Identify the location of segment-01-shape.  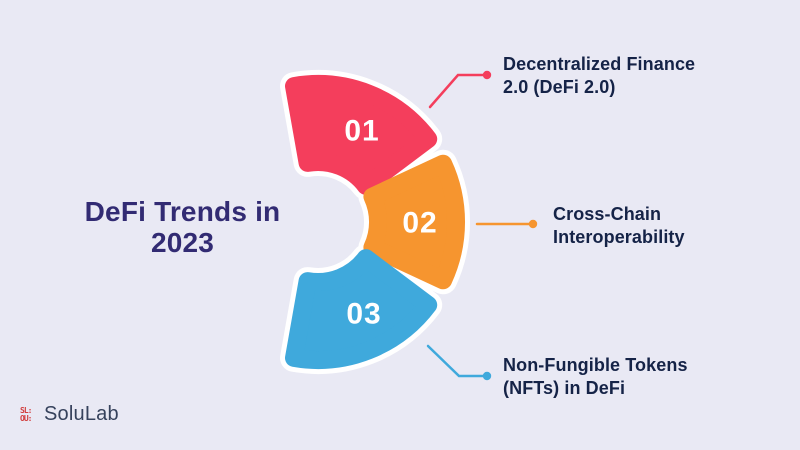
(361, 135).